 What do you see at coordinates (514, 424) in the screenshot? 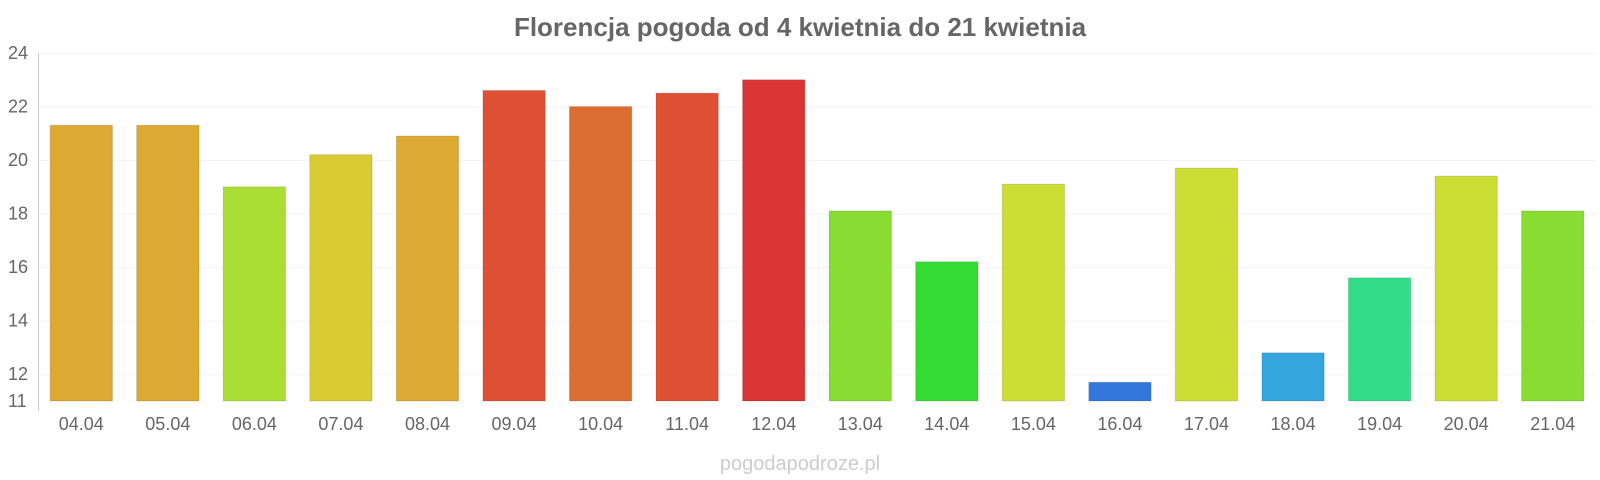
I see `x-tick-label: 09.04` at bounding box center [514, 424].